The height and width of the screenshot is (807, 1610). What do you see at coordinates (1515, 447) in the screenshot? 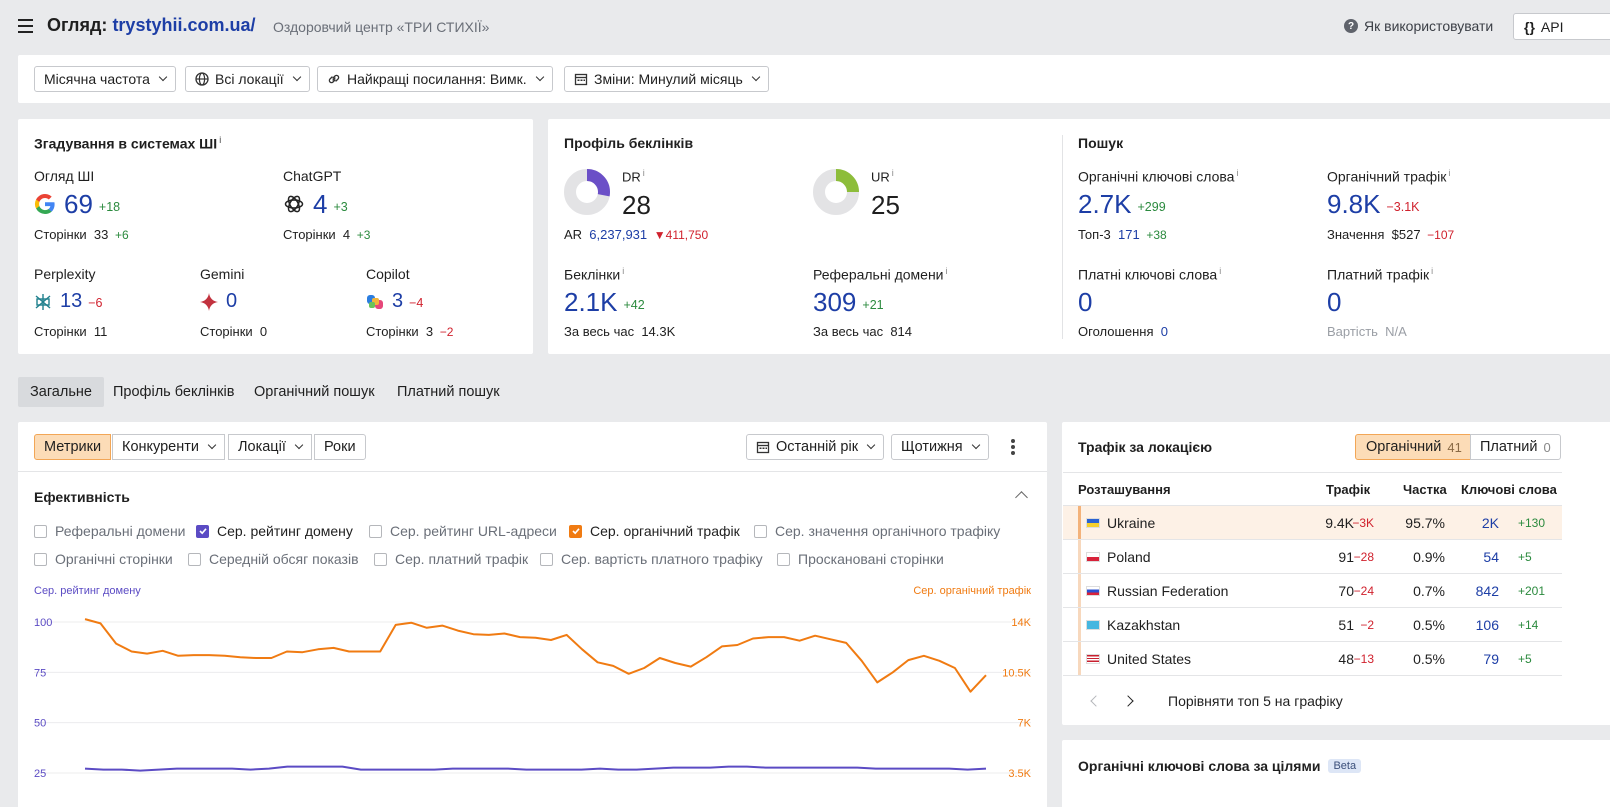
I see `paid-toggle: Платний 0` at bounding box center [1515, 447].